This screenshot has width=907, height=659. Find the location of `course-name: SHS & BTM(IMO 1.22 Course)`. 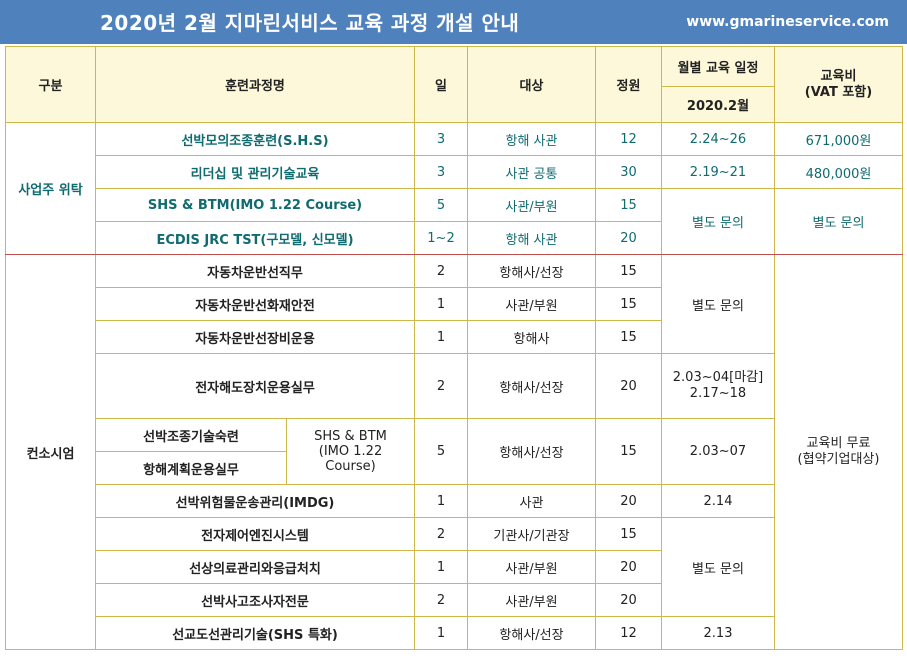

course-name: SHS & BTM(IMO 1.22 Course) is located at coordinates (255, 205).